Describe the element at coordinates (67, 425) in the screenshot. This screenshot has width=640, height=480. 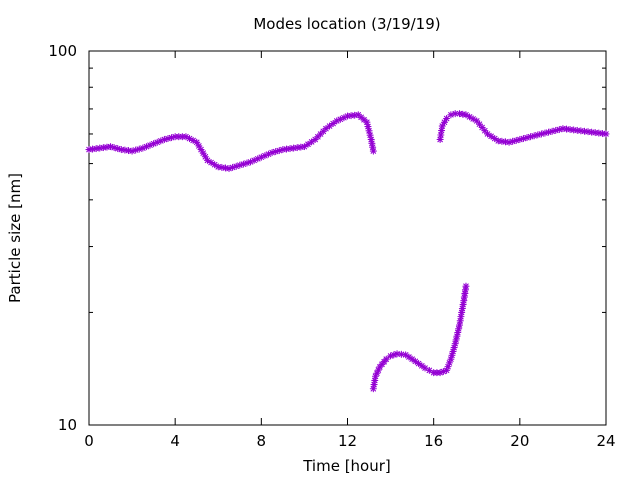
I see `y-tick-label: 10` at that location.